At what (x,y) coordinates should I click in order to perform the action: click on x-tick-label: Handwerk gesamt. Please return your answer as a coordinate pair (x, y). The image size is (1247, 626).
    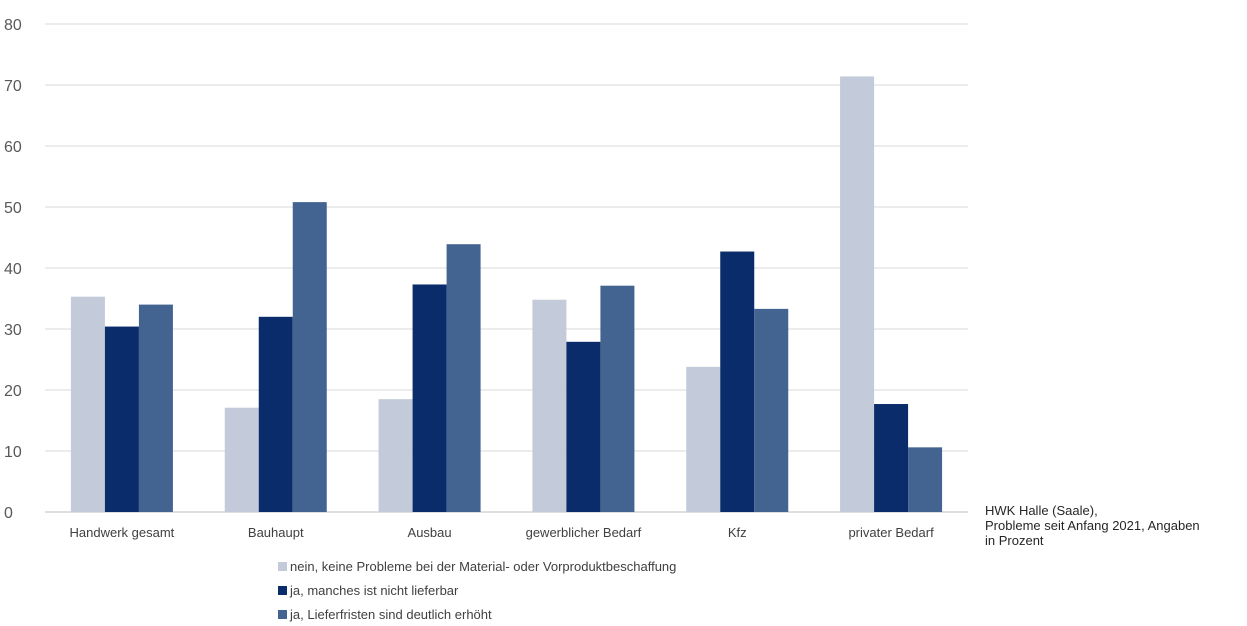
    Looking at the image, I should click on (122, 532).